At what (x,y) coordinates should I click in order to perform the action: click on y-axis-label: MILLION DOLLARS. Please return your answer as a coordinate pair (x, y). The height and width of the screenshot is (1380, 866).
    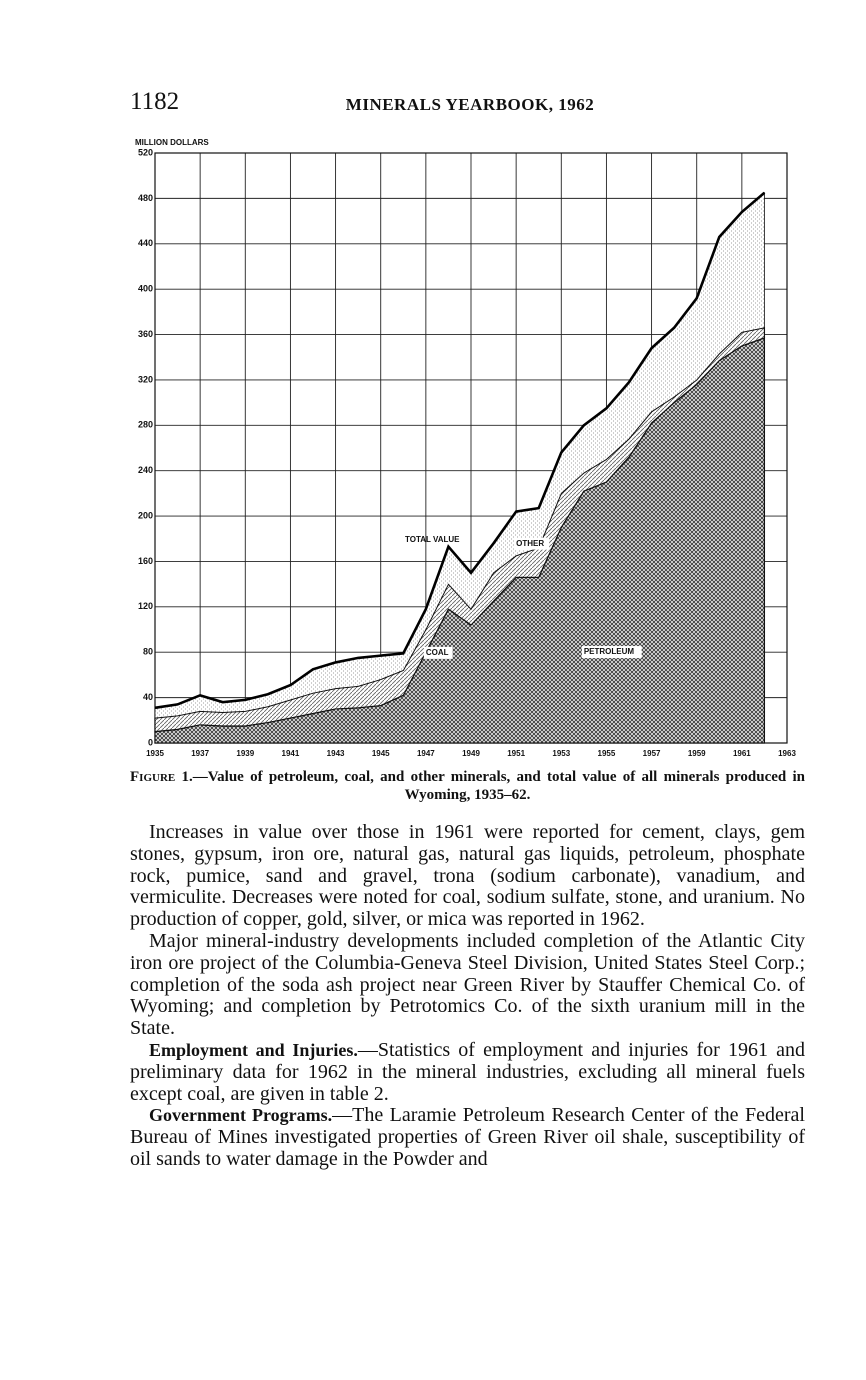
    Looking at the image, I should click on (172, 142).